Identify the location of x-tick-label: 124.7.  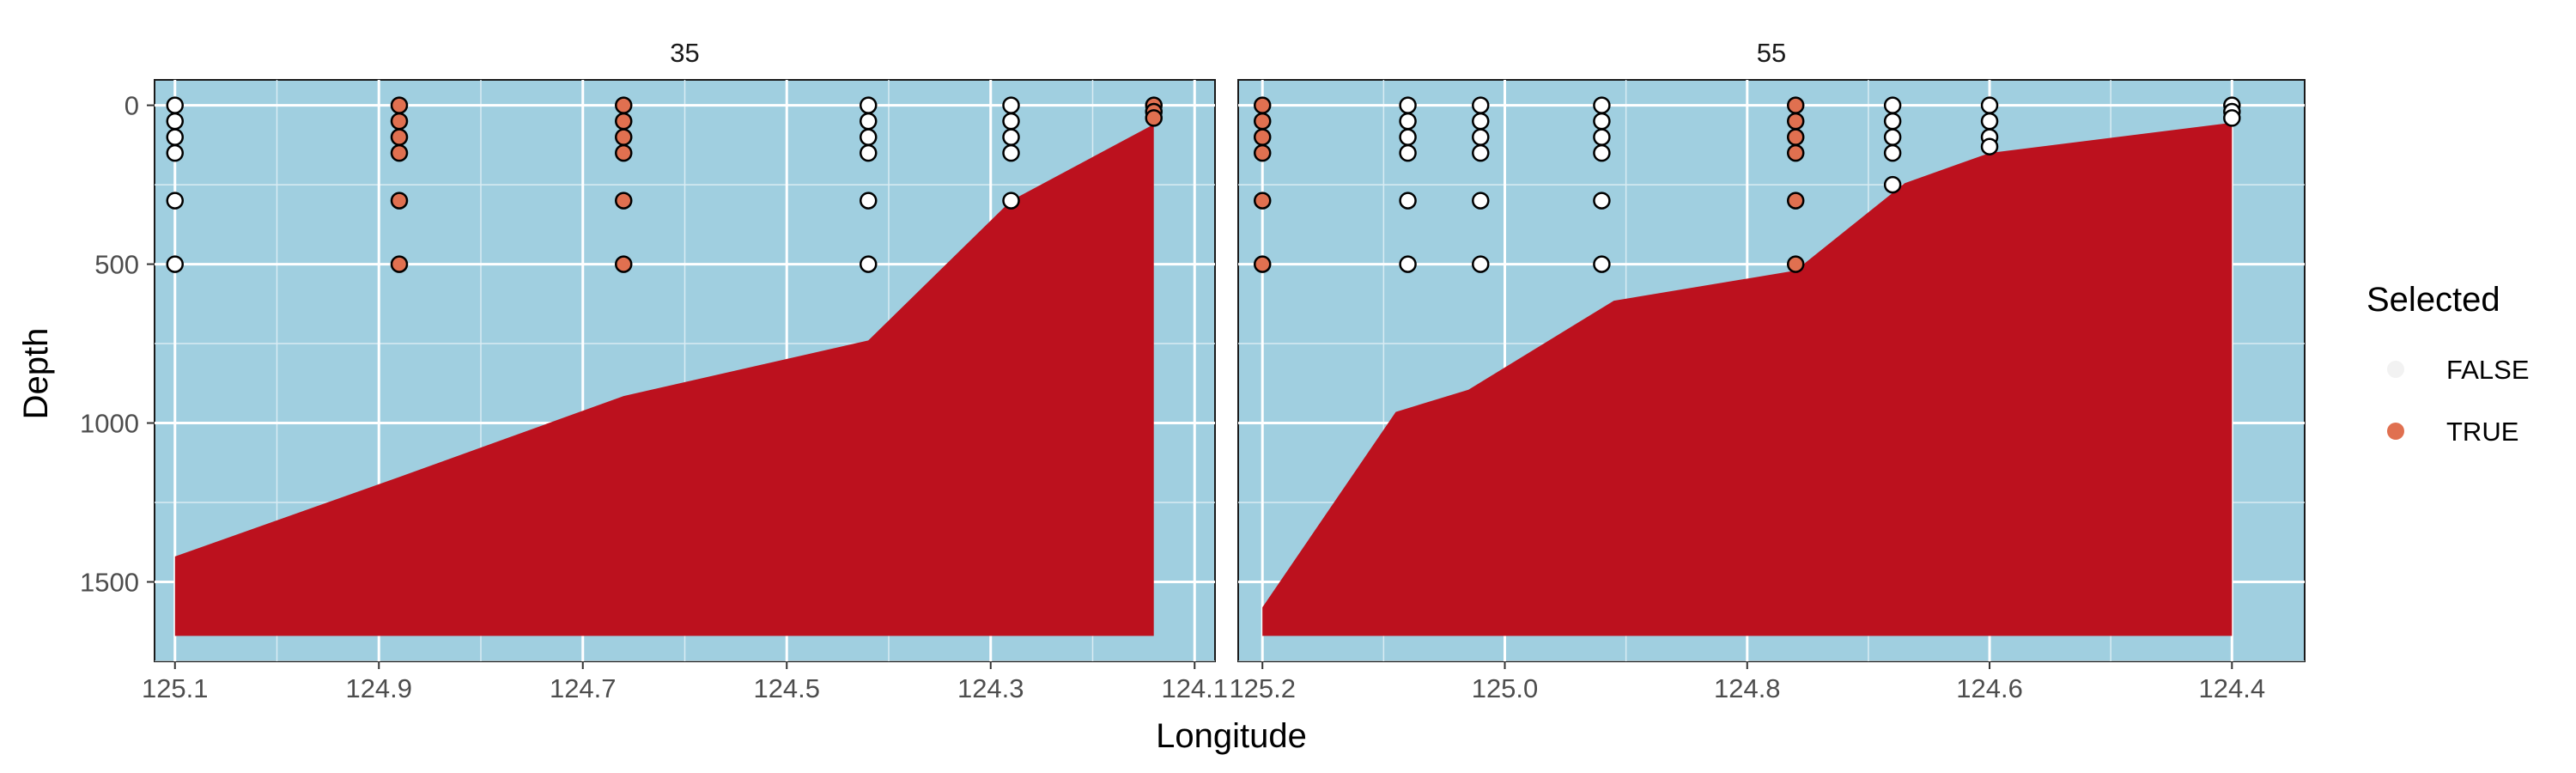
(583, 688).